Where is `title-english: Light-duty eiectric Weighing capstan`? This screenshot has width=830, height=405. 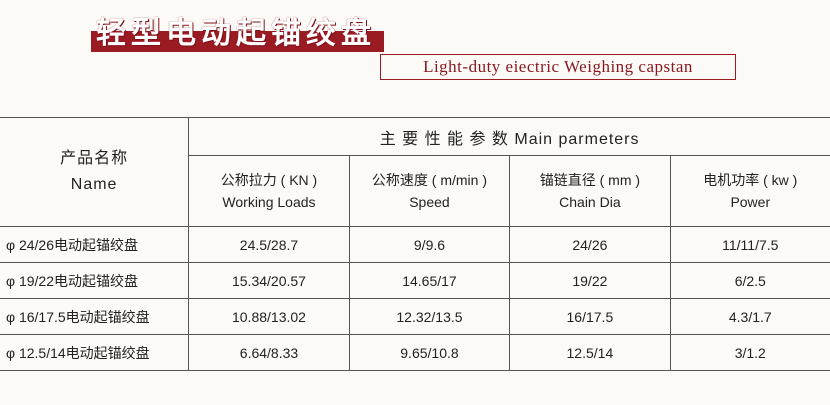
title-english: Light-duty eiectric Weighing capstan is located at coordinates (558, 67).